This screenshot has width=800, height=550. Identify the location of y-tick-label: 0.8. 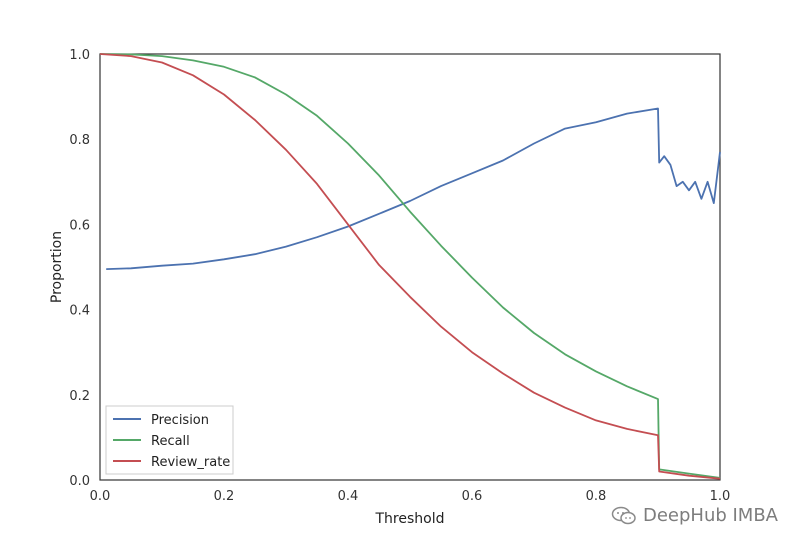
(79, 140).